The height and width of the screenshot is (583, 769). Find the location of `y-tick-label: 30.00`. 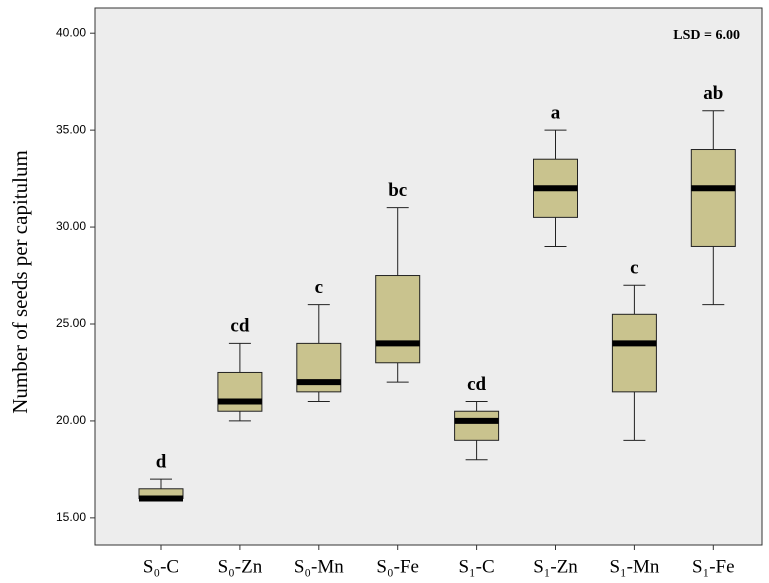

y-tick-label: 30.00 is located at coordinates (71, 226).